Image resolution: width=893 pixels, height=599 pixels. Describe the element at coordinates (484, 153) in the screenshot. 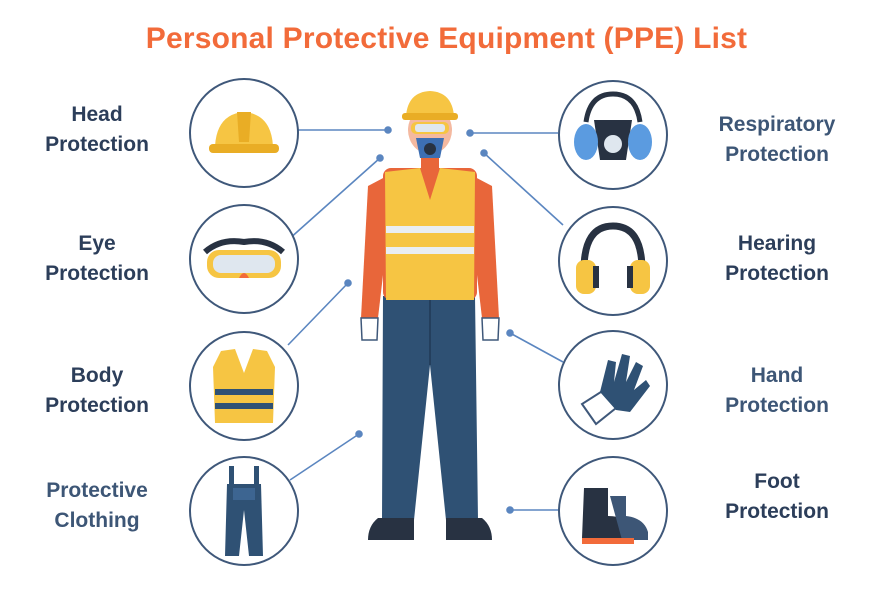

I see `connector-dot-hearing` at that location.